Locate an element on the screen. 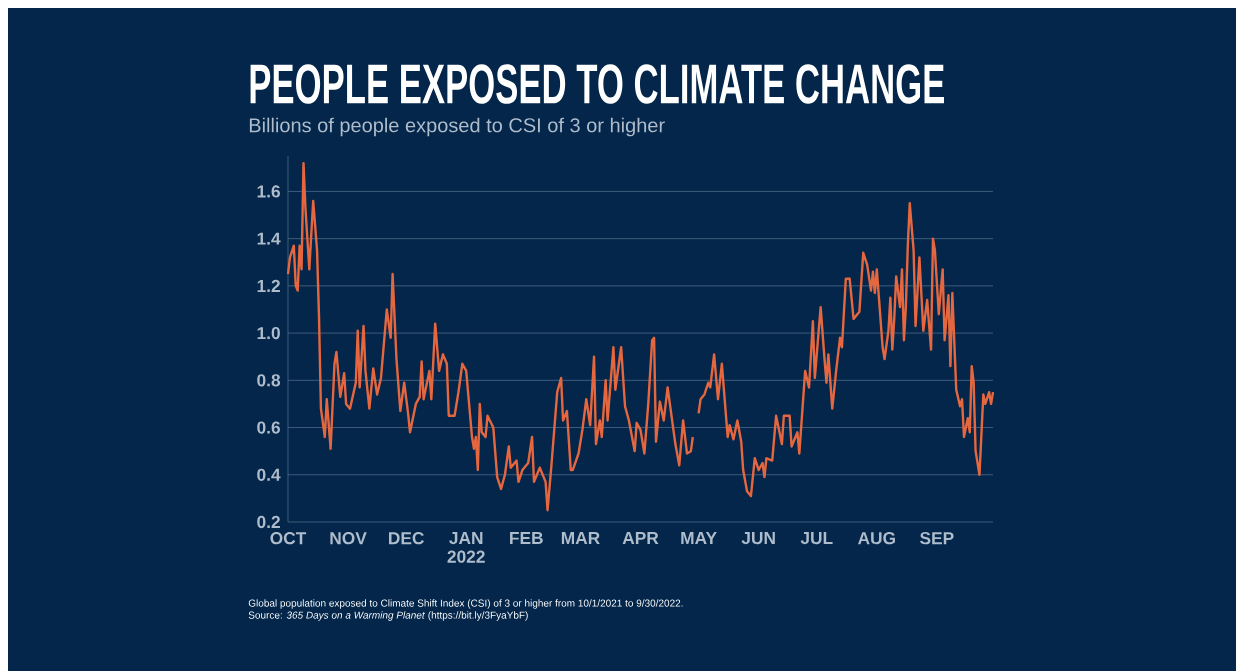  x-tick-label: MAY is located at coordinates (699, 538).